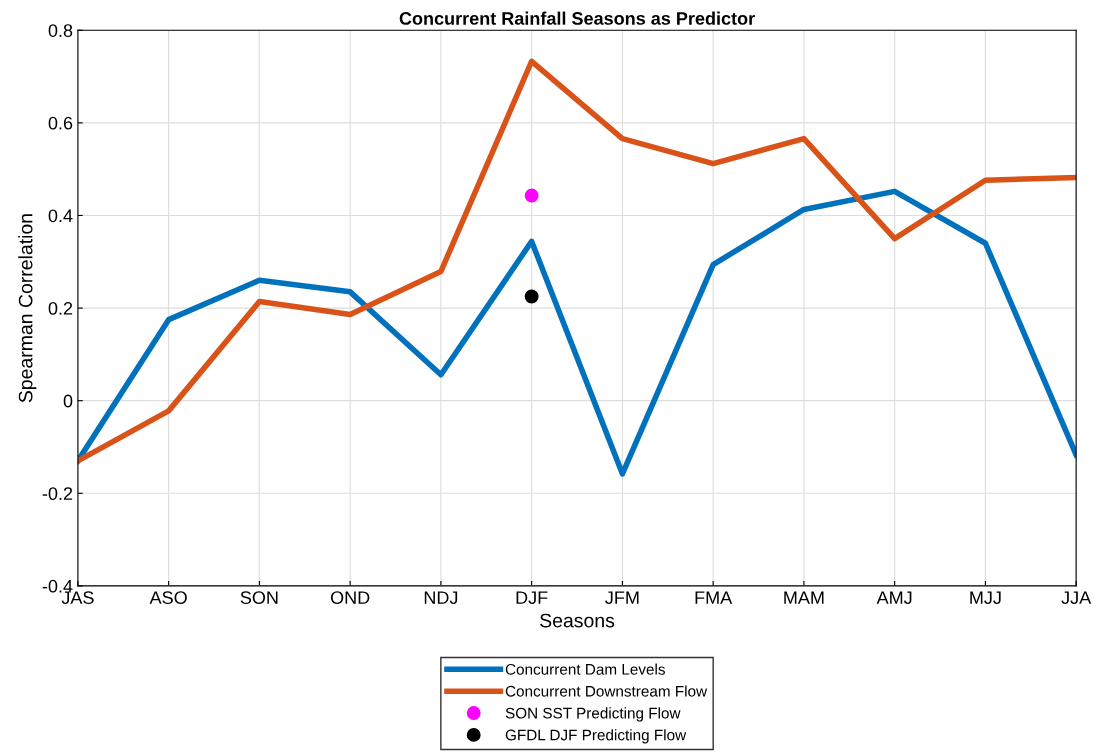  I want to click on y-tick-label: 0.4, so click(60, 216).